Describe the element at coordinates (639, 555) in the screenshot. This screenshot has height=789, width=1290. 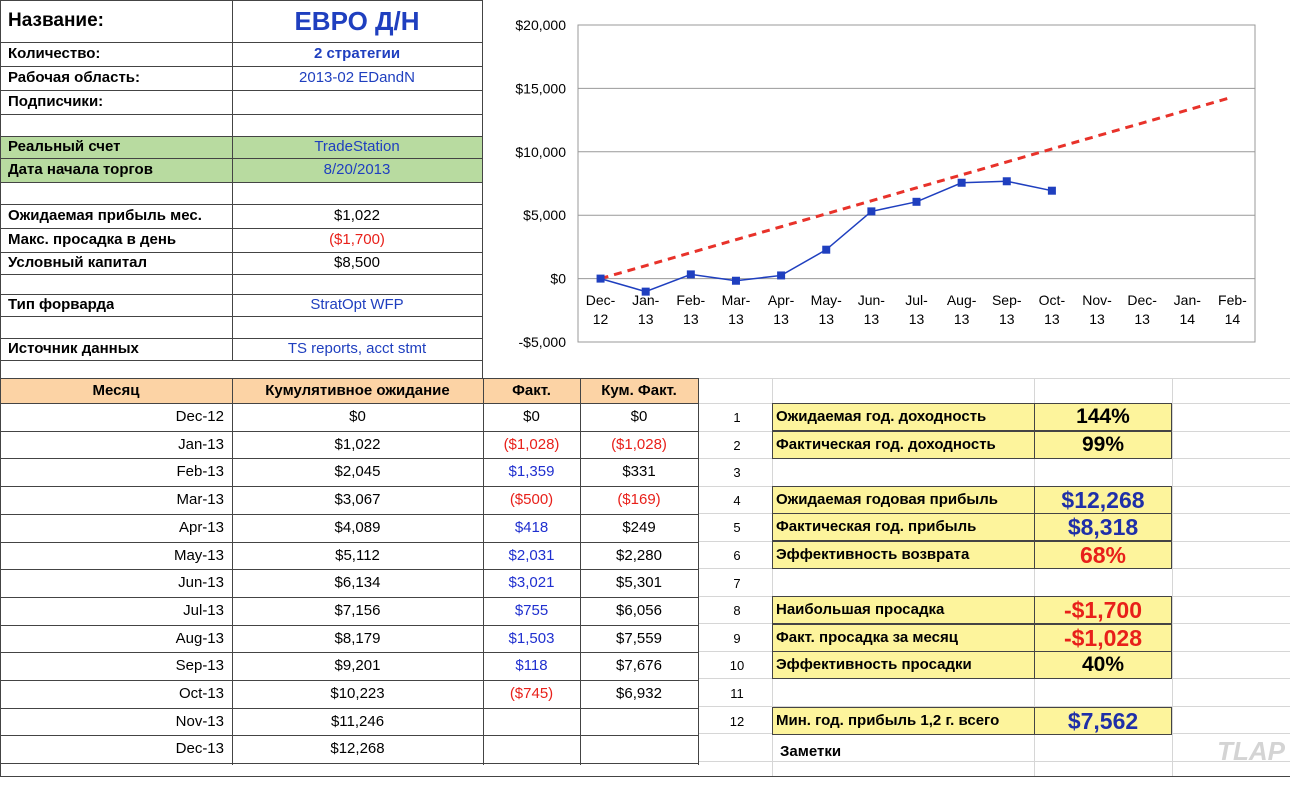
I see `table-cell: $2,280` at that location.